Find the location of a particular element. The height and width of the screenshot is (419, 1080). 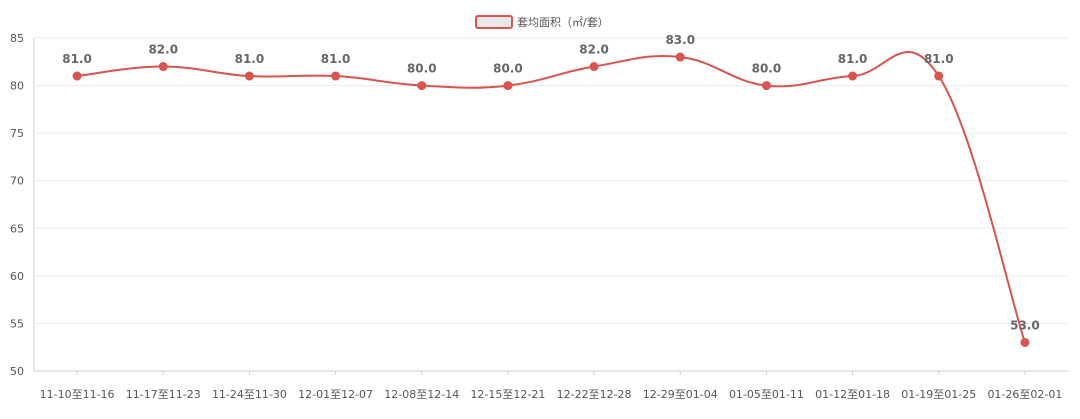

x-tick-label: 12-29至01-04 is located at coordinates (680, 394).